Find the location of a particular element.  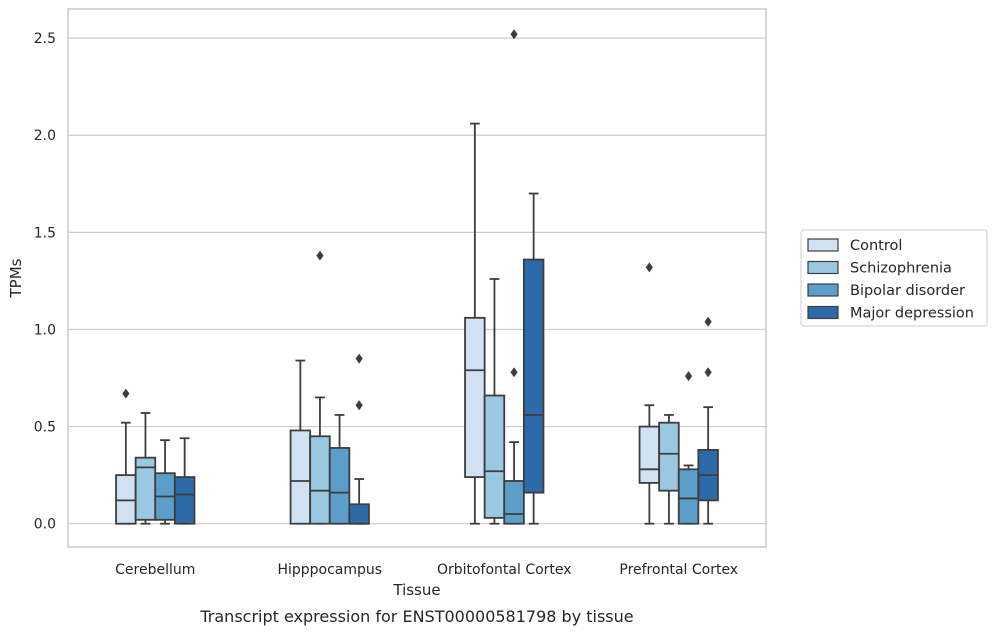

y-tick-labels: 0.0 0.5 1.0 1.5 2.0 2.5 is located at coordinates (45, 282).